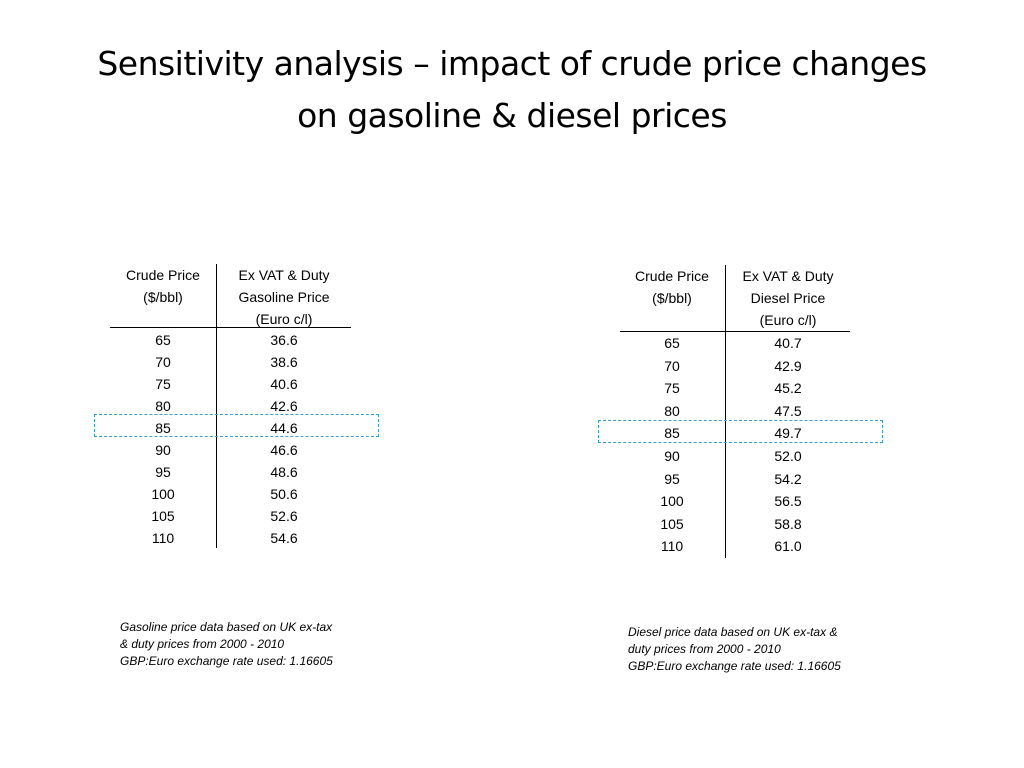 This screenshot has height=768, width=1024. Describe the element at coordinates (512, 115) in the screenshot. I see `title-line-2: on gasoline & diesel prices` at that location.